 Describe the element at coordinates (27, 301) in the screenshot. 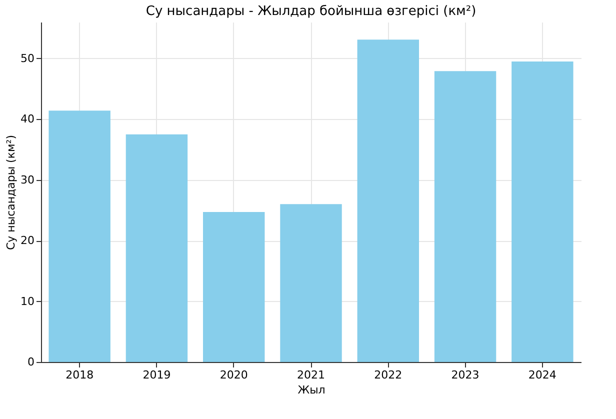

I see `y-tick-label: 10` at that location.